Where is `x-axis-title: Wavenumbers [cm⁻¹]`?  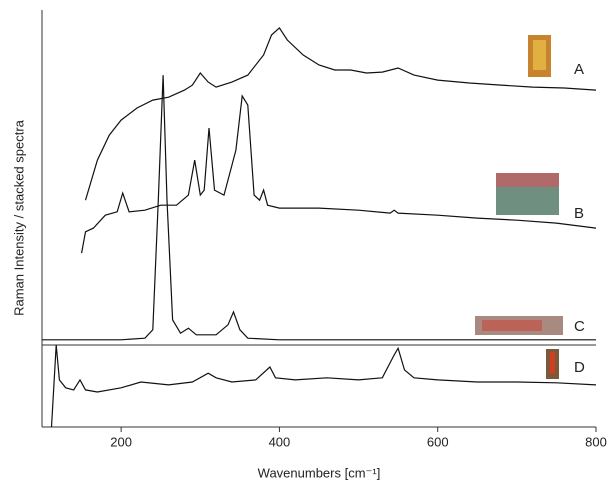
x-axis-title: Wavenumbers [cm⁻¹] is located at coordinates (319, 472).